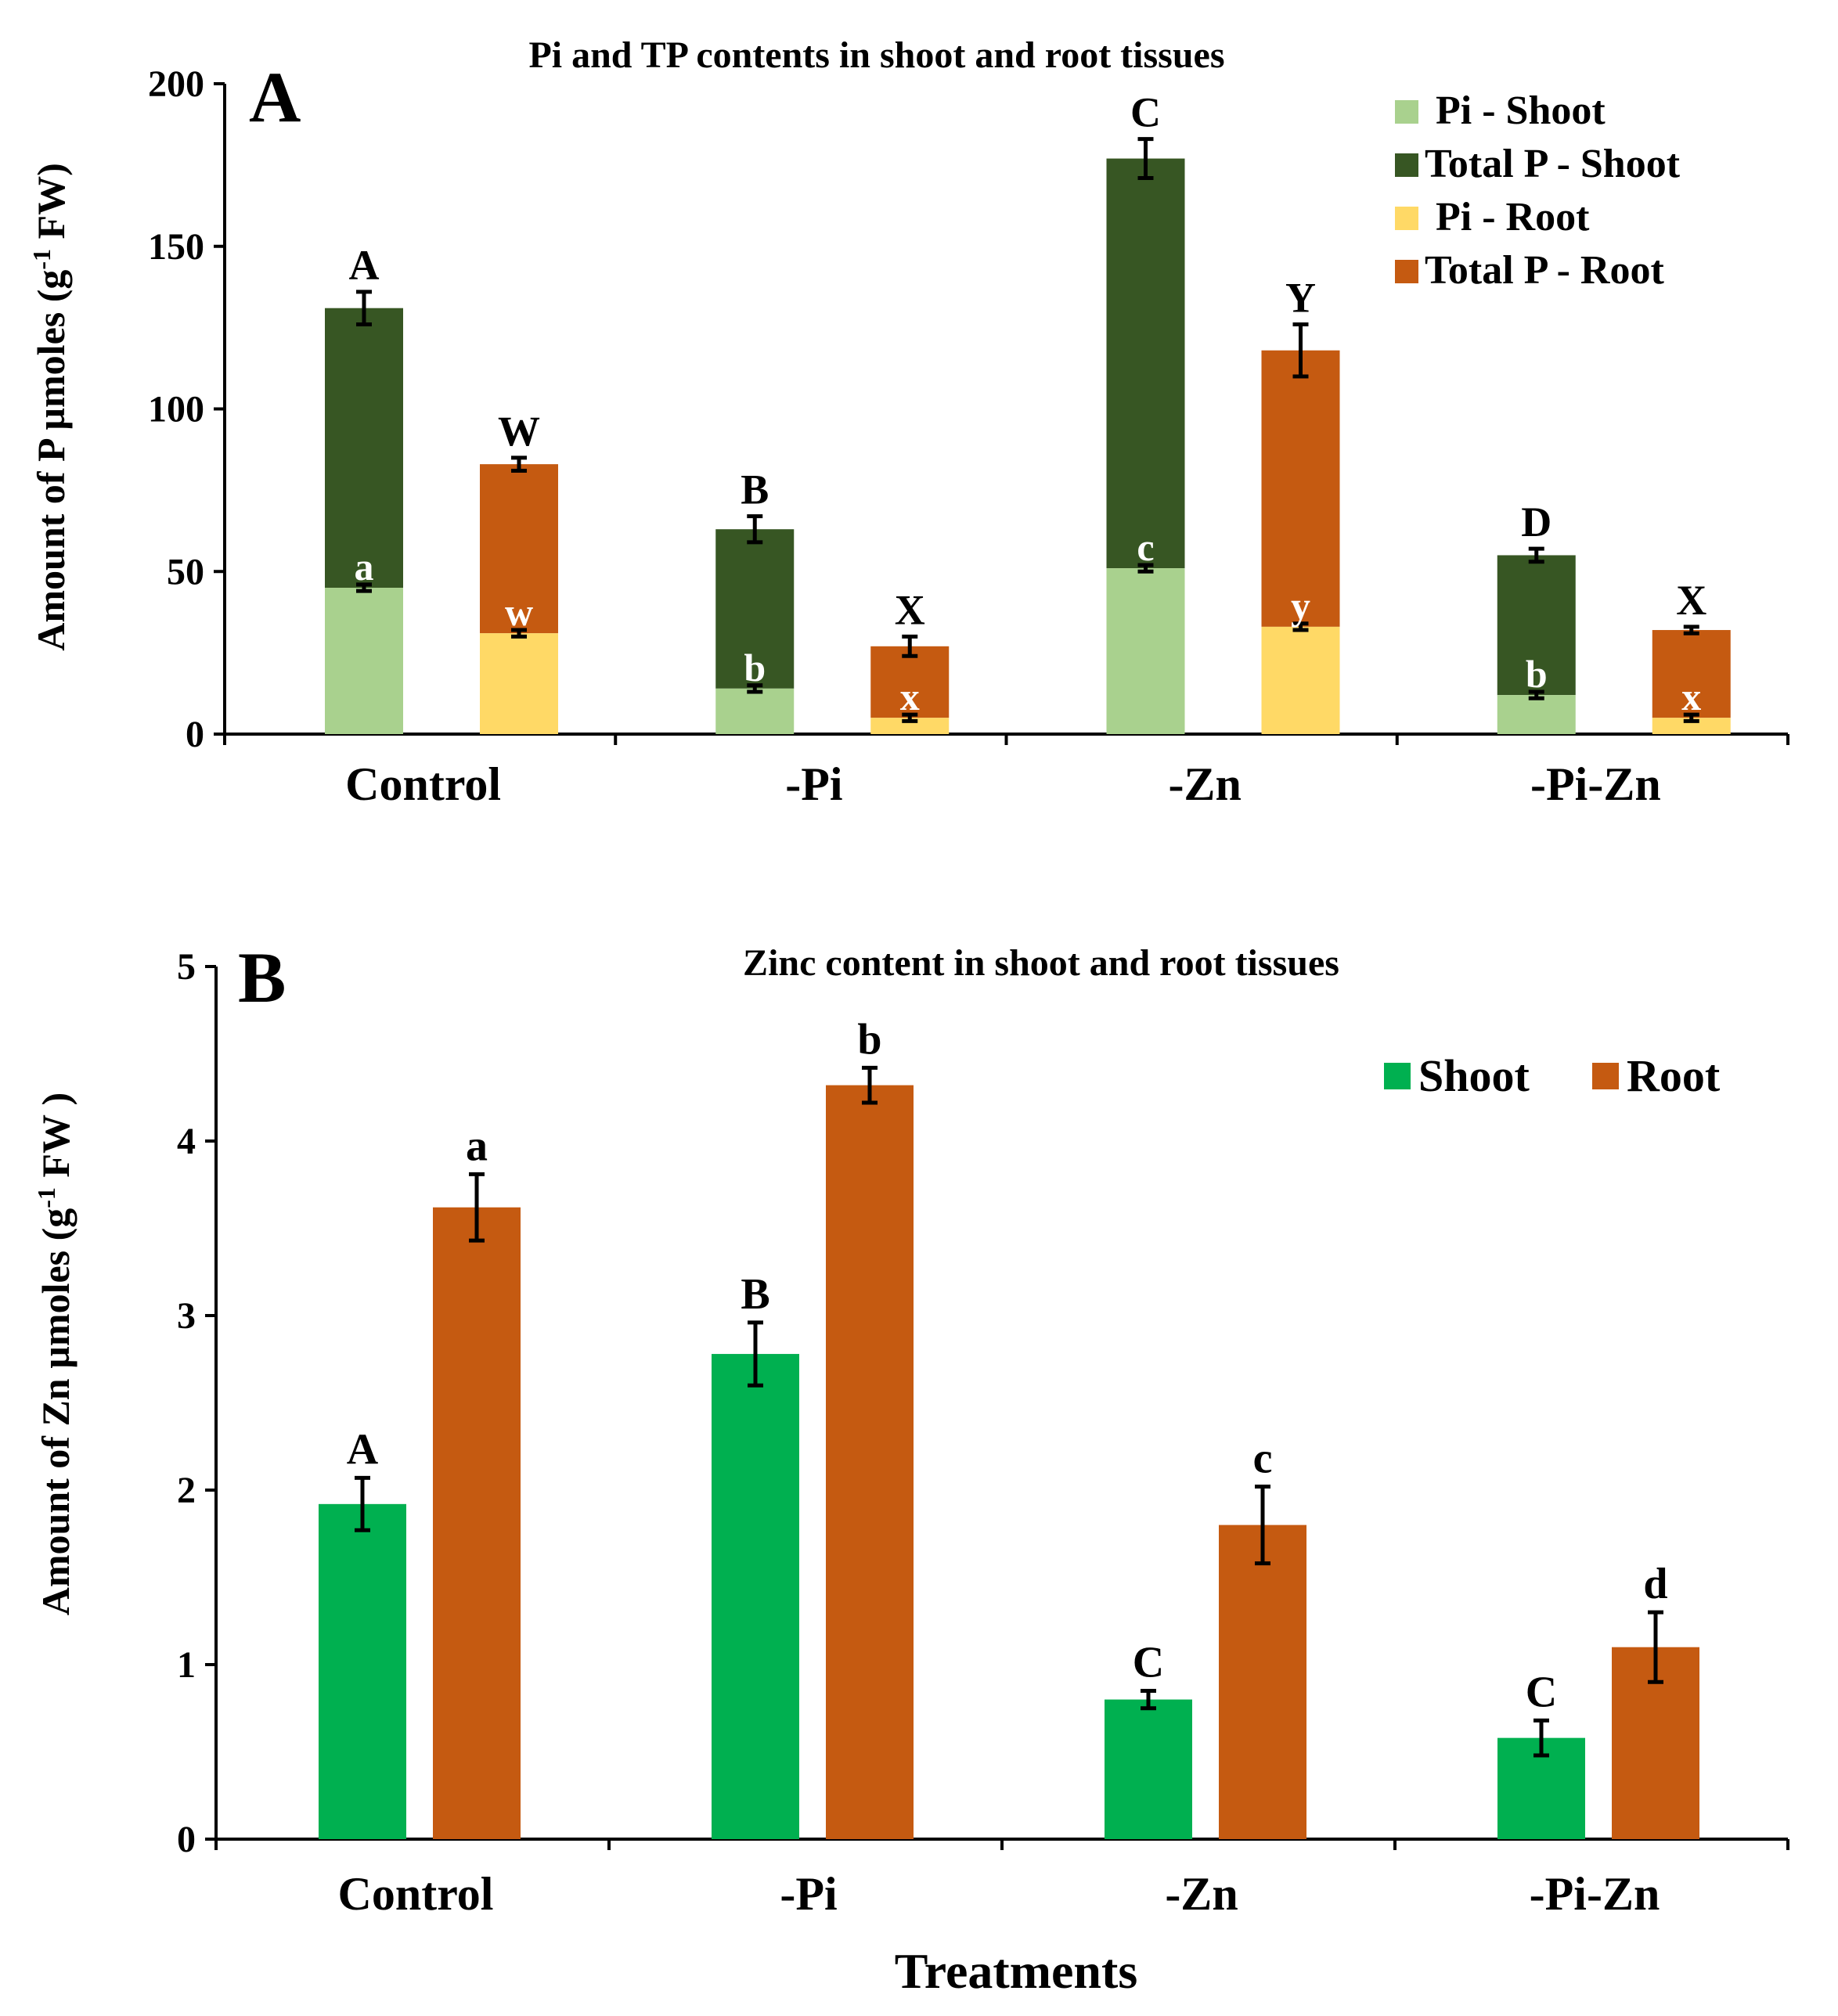  What do you see at coordinates (176, 247) in the screenshot?
I see `y-tick-label: 150` at bounding box center [176, 247].